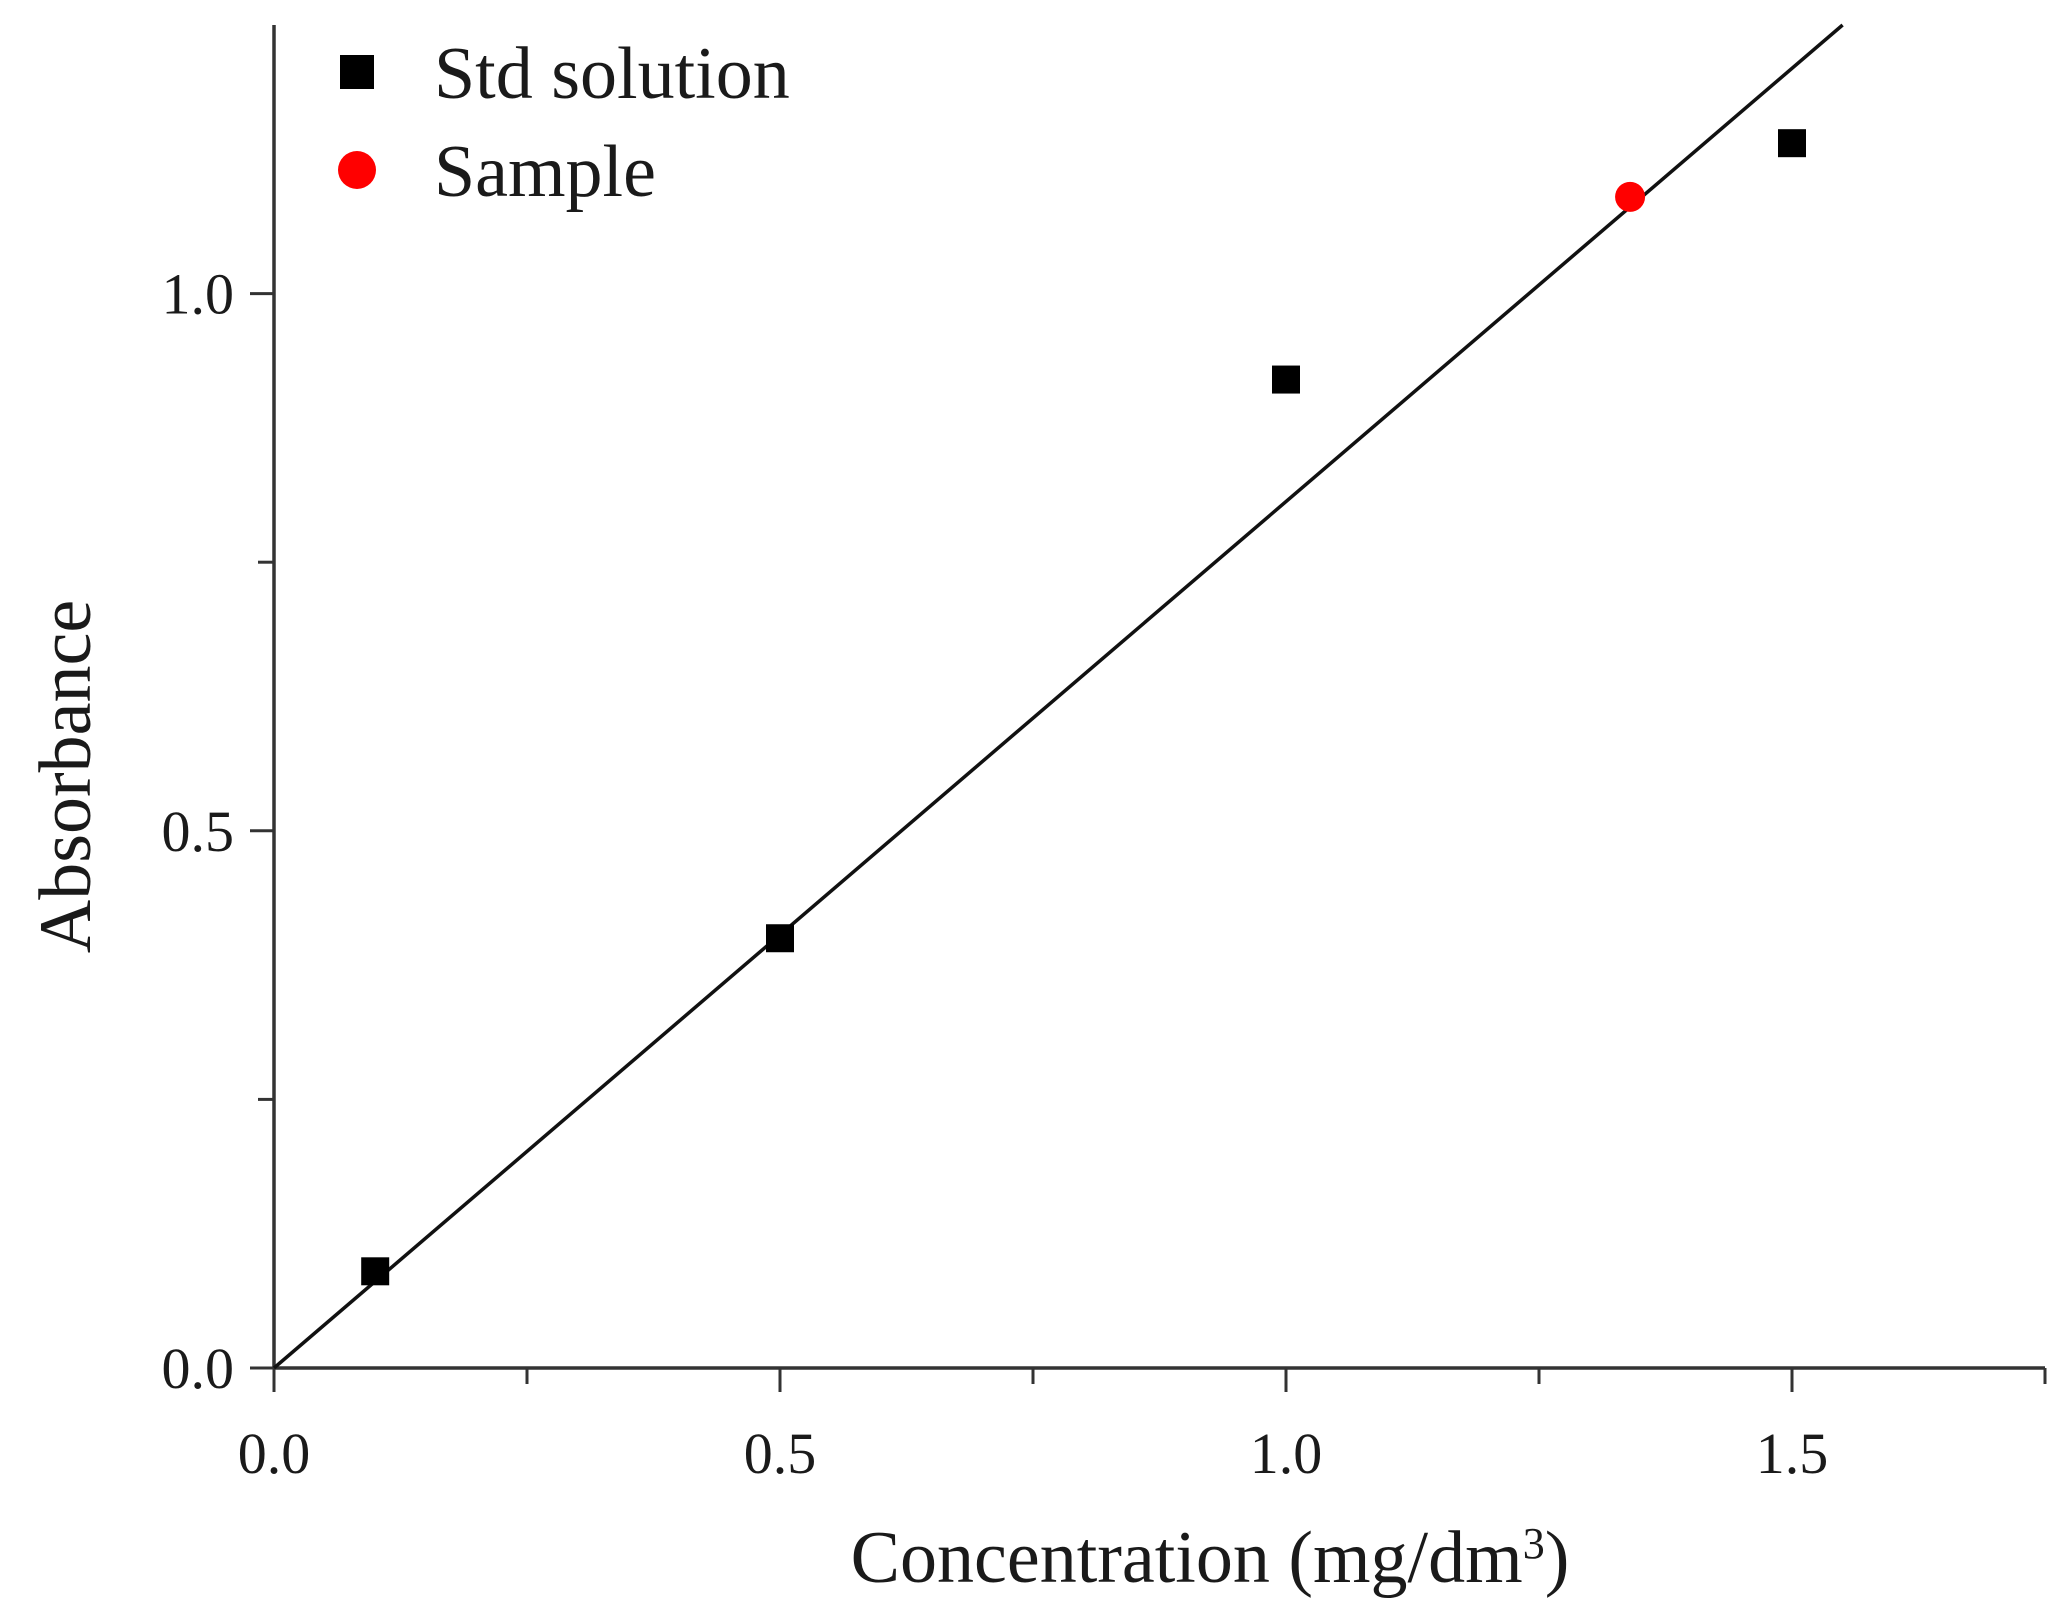 This screenshot has height=1615, width=2069. I want to click on x-axis-title: Concentration (mg/dm3), so click(1210, 1558).